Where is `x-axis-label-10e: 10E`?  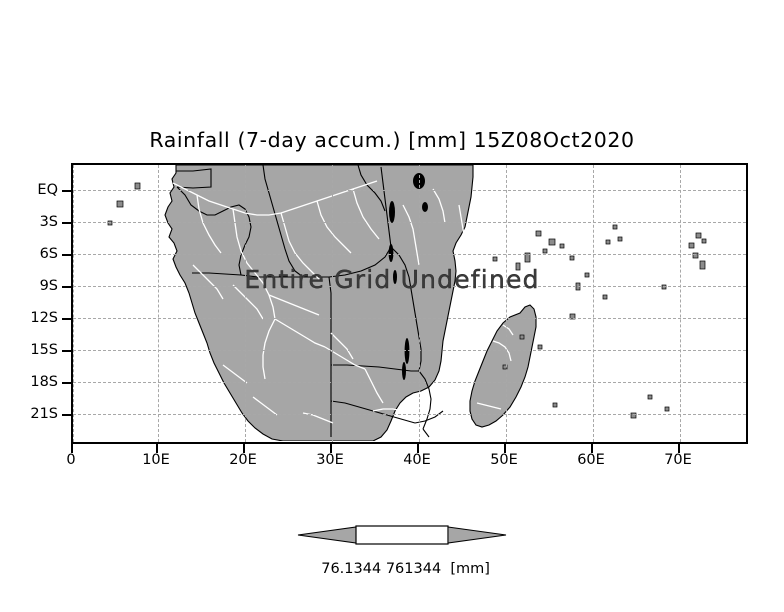 x-axis-label-10e: 10E is located at coordinates (156, 460).